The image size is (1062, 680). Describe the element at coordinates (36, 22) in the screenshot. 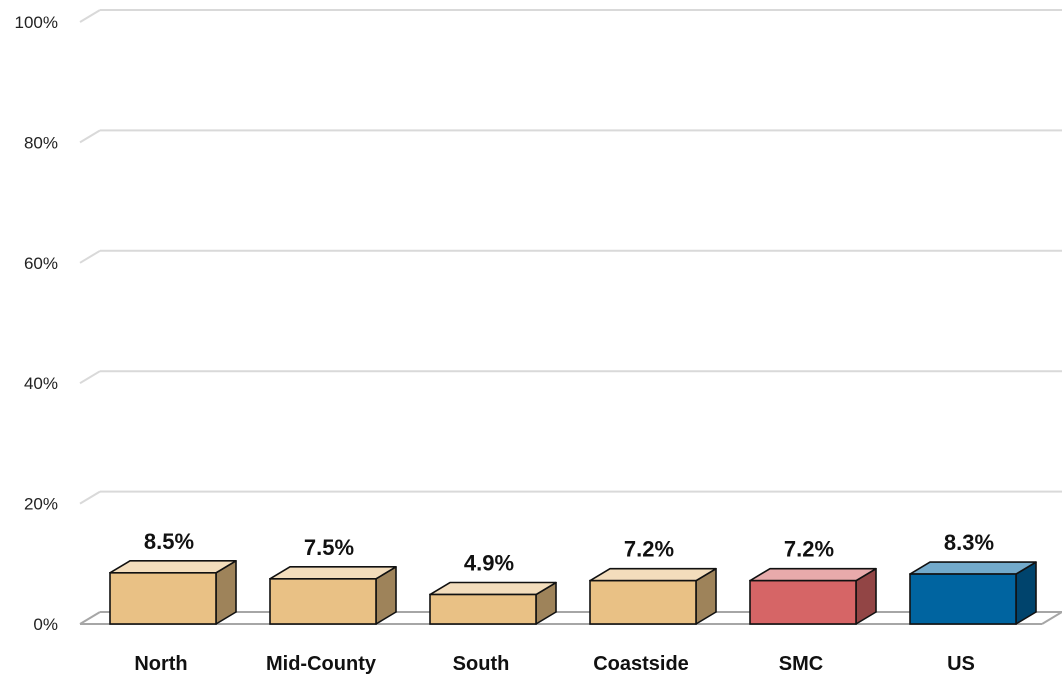

I see `y-tick-label: 100%` at that location.